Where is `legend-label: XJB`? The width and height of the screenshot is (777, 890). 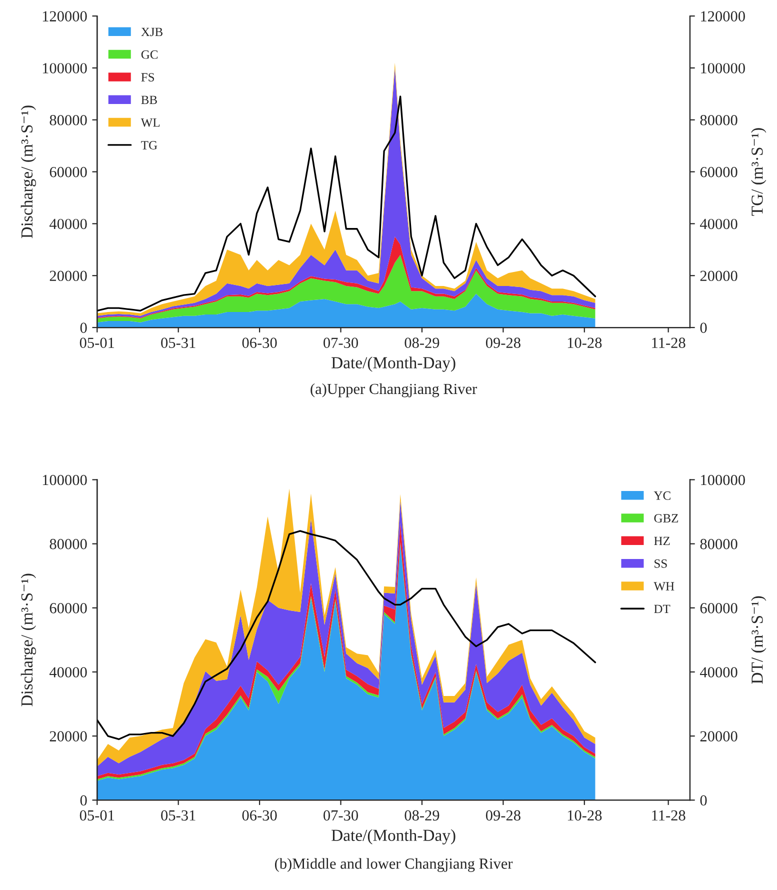 legend-label: XJB is located at coordinates (151, 32).